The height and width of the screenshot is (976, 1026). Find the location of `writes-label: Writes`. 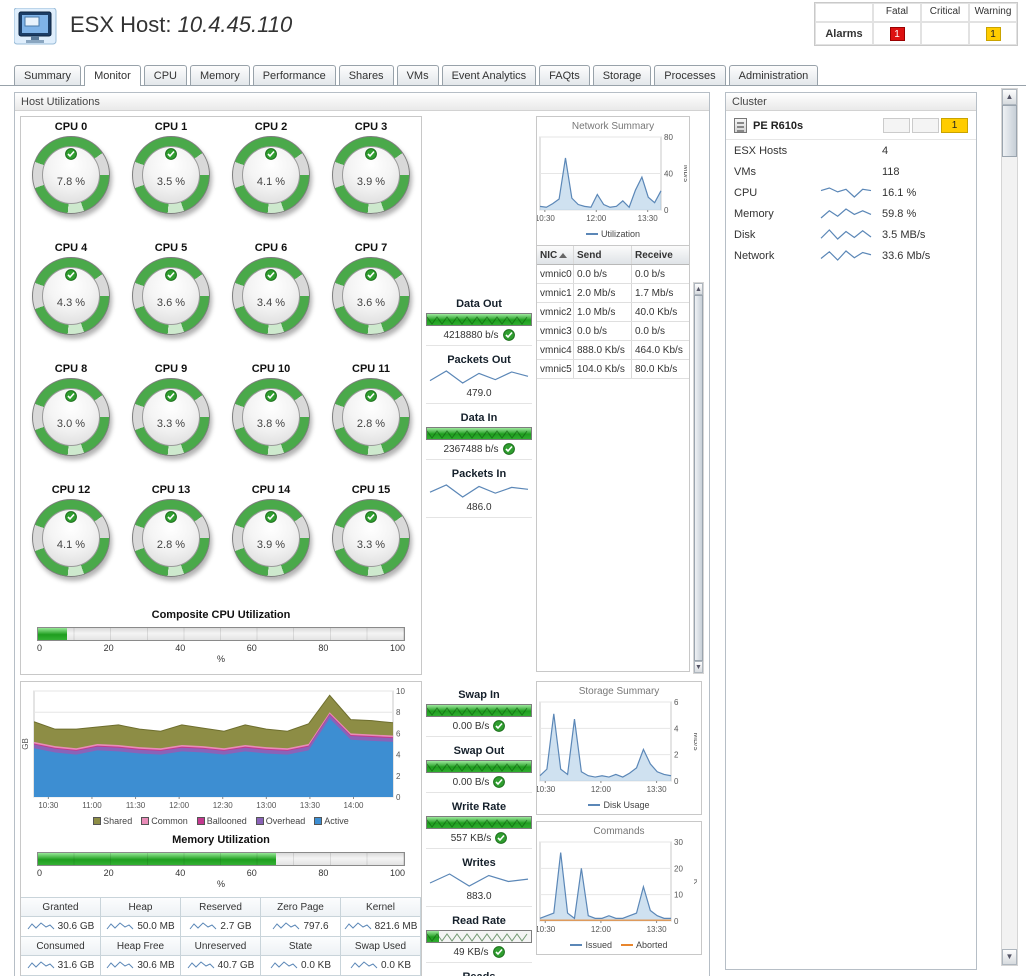

writes-label: Writes is located at coordinates (479, 863).